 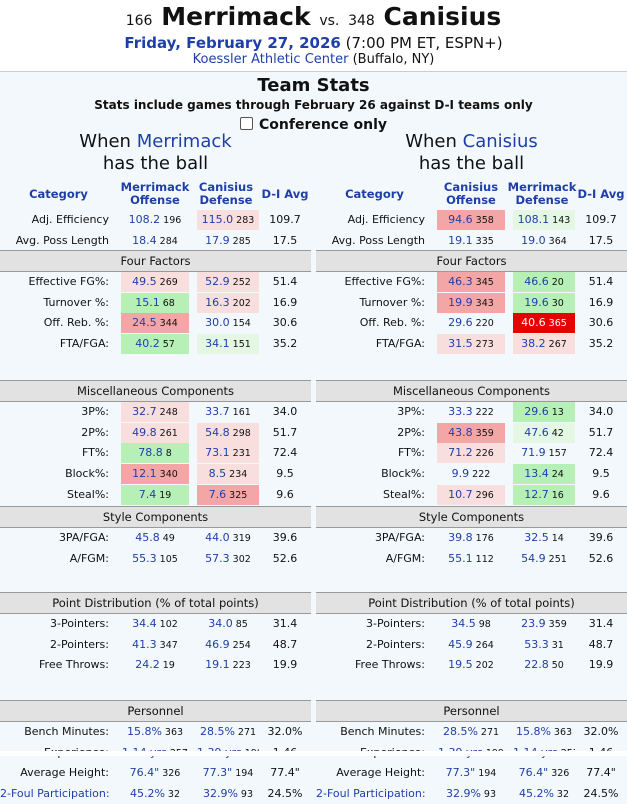 What do you see at coordinates (460, 473) in the screenshot?
I see `offense-value: 9.9` at bounding box center [460, 473].